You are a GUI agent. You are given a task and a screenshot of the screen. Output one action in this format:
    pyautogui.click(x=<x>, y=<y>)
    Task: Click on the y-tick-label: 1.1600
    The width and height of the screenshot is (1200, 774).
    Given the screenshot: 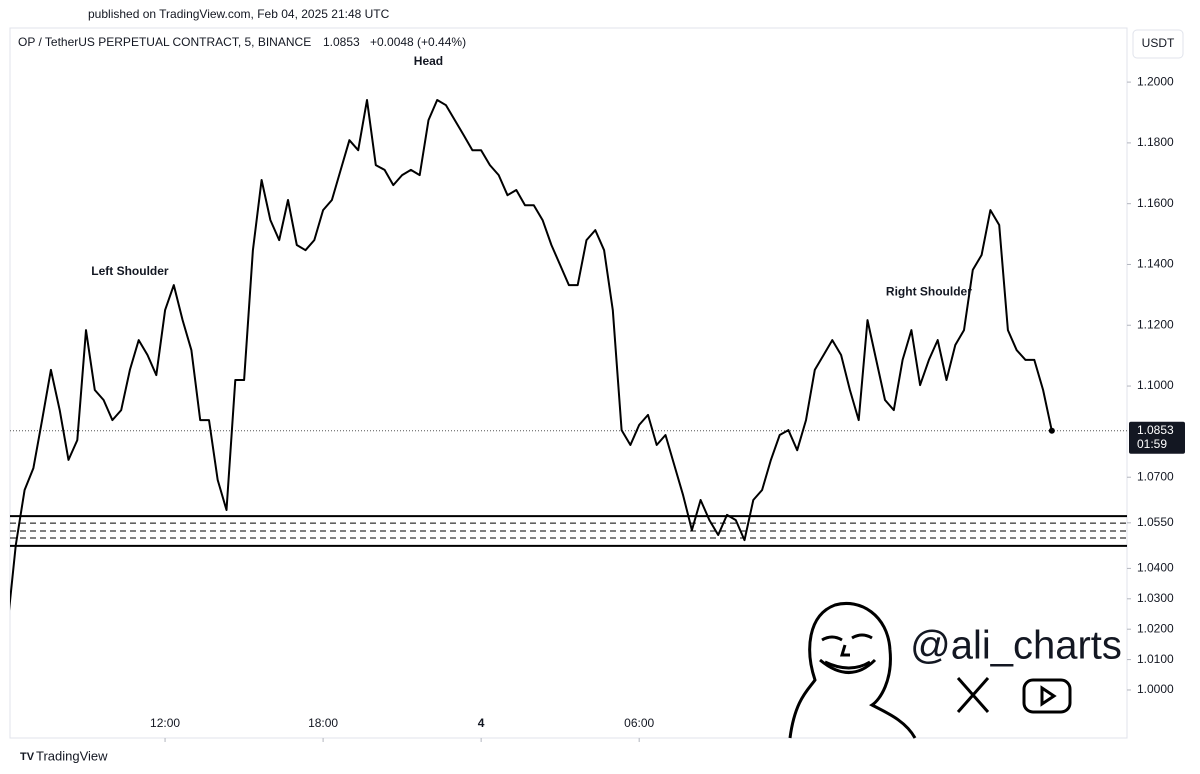 What is the action you would take?
    pyautogui.click(x=1155, y=203)
    